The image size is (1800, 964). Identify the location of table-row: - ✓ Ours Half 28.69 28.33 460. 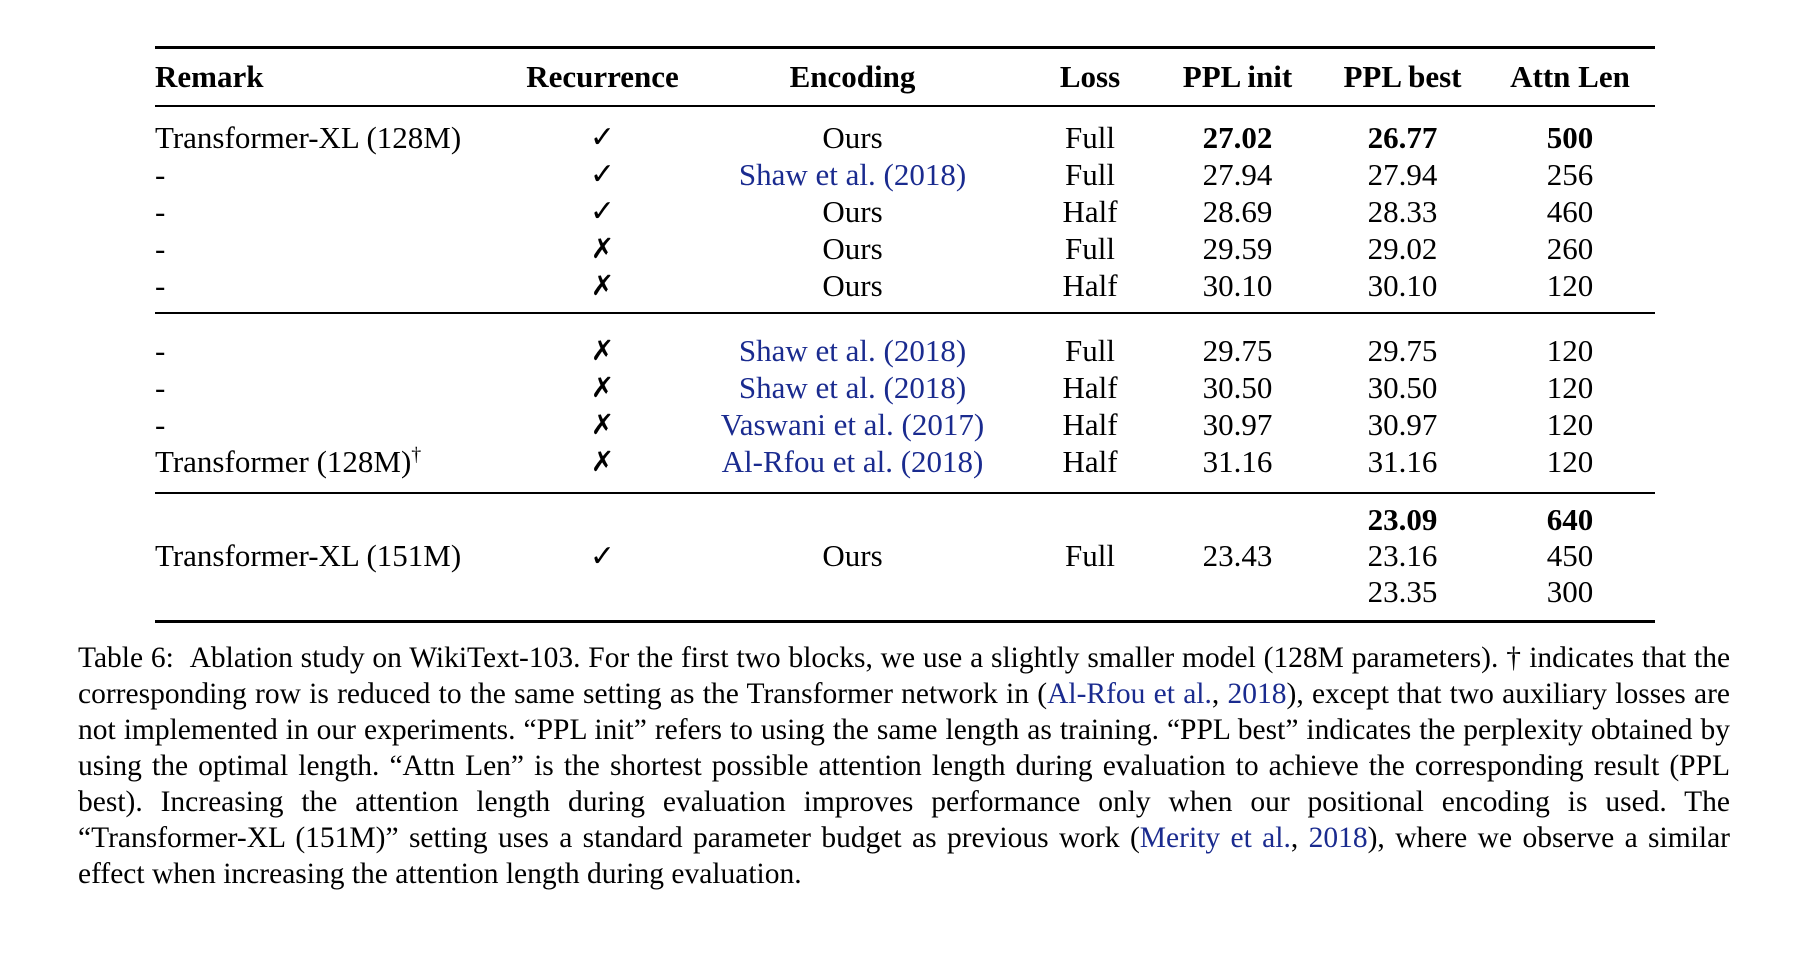
(905, 211).